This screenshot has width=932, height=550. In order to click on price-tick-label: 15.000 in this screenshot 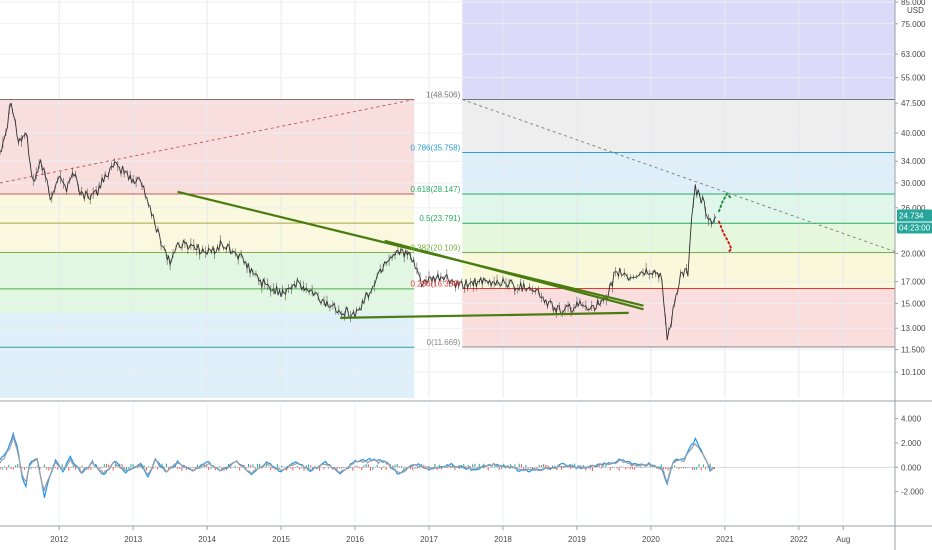, I will do `click(913, 303)`.